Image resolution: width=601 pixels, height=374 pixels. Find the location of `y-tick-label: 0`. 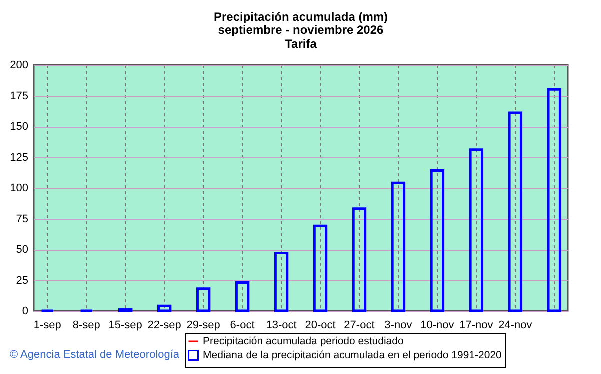

y-tick-label: 0 is located at coordinates (25, 312).